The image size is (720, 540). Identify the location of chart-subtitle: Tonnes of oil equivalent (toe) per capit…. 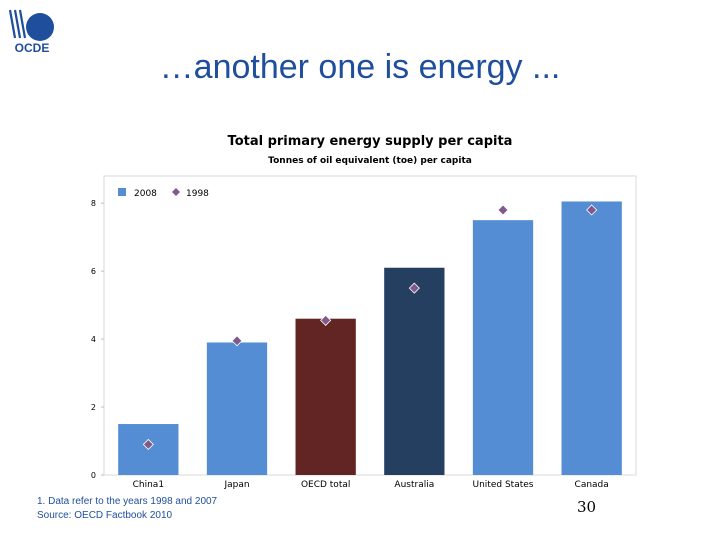
(370, 161).